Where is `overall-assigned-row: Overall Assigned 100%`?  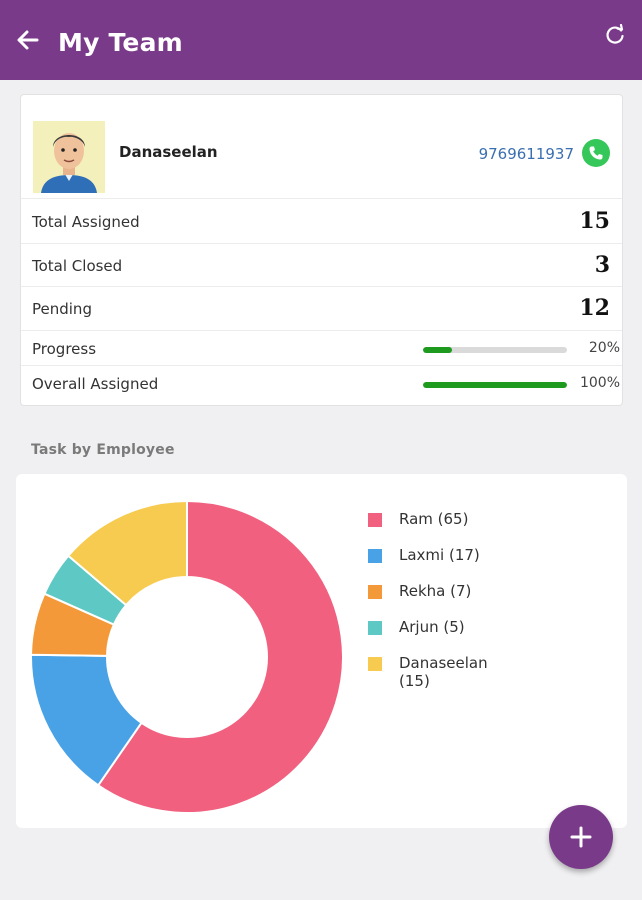 overall-assigned-row: Overall Assigned 100% is located at coordinates (321, 385).